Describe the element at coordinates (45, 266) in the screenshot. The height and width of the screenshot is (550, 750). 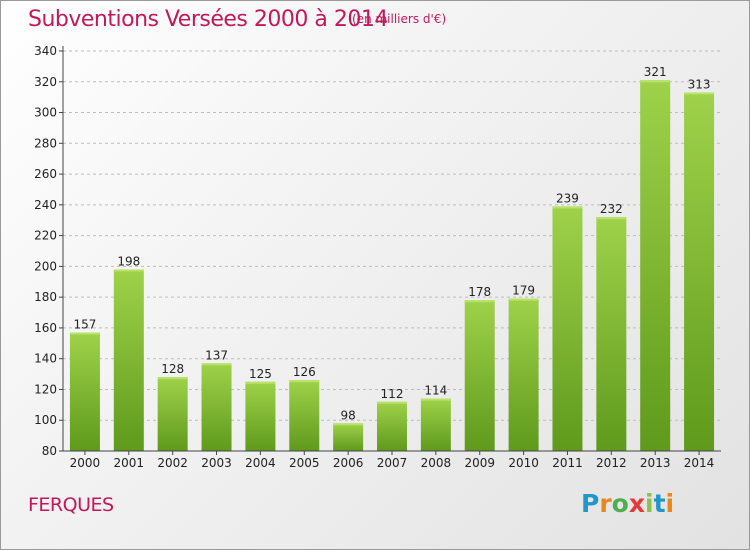
I see `y-tick-label: 200` at that location.